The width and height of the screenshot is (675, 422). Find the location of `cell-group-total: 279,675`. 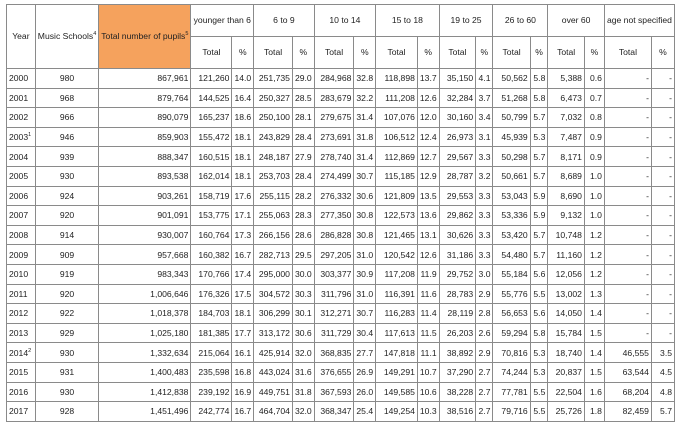

cell-group-total: 279,675 is located at coordinates (334, 117).